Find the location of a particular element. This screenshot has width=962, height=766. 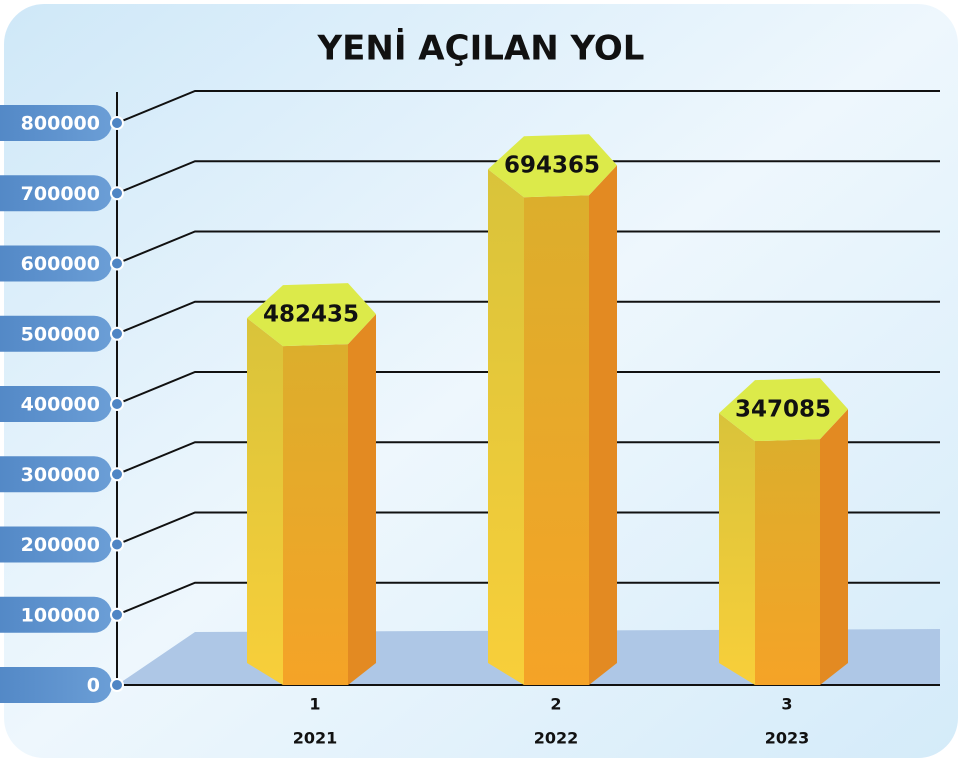

data-label: 347085 is located at coordinates (783, 410).